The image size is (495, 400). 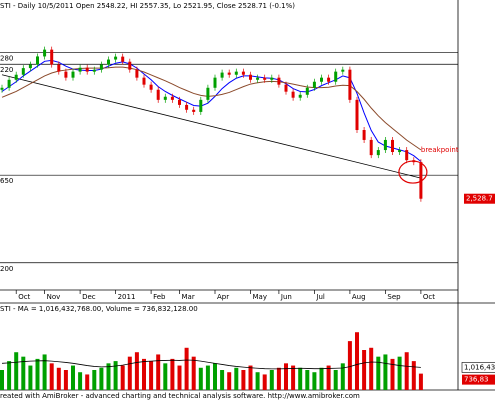 I want to click on volume-label: 736,83, so click(x=476, y=380).